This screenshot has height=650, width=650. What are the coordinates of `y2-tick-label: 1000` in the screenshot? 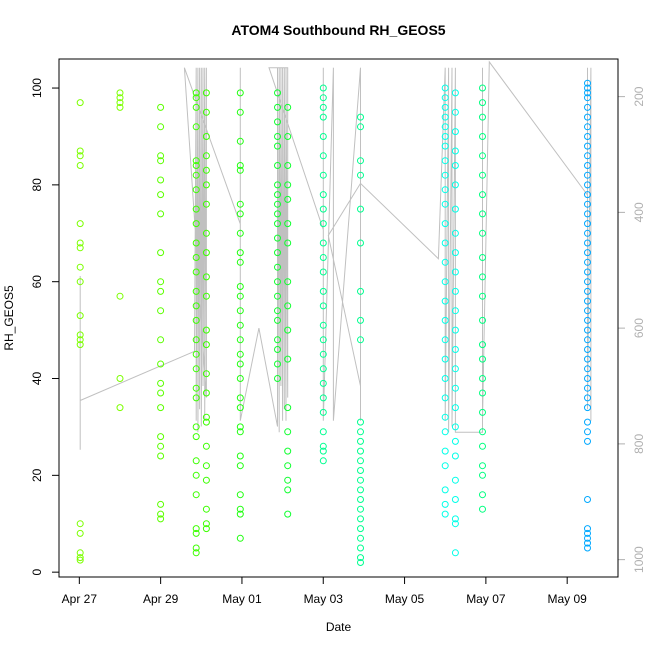 It's located at (639, 559).